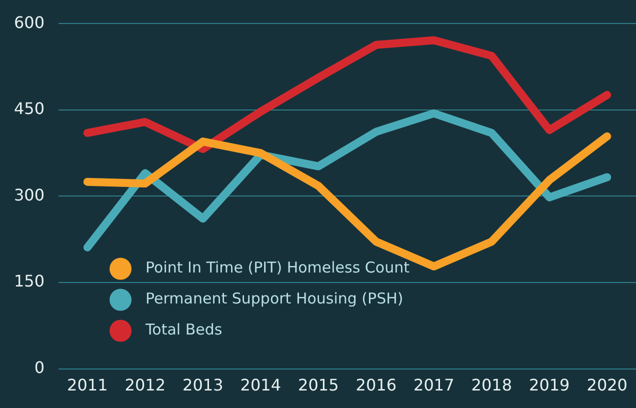  Describe the element at coordinates (275, 299) in the screenshot. I see `legend-label: Permanent Support Housing (PSH)` at that location.